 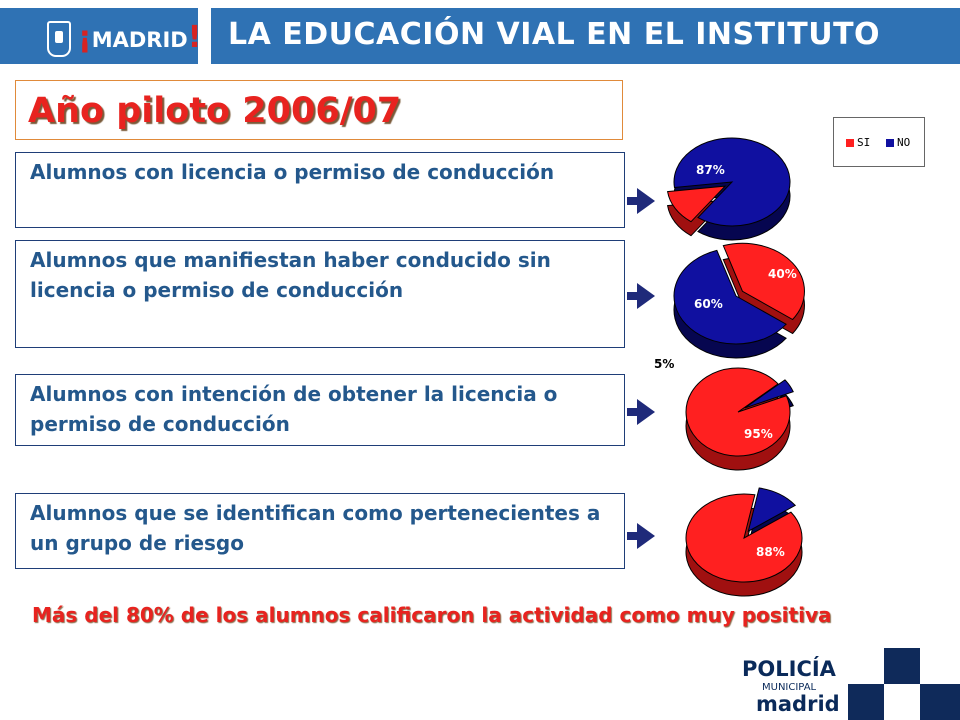 I want to click on legend-label-no: NO, so click(x=904, y=142).